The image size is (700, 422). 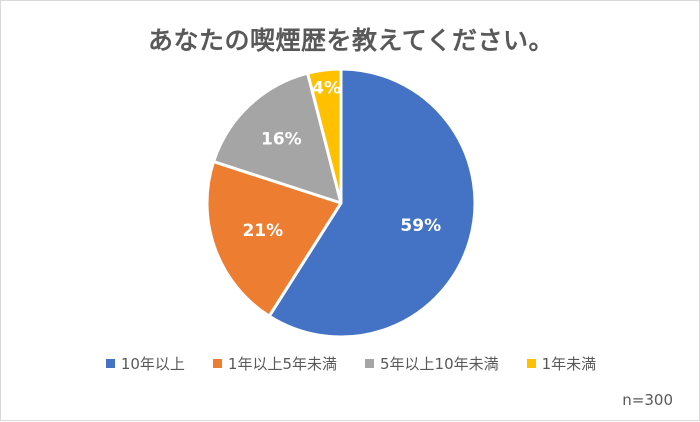 What do you see at coordinates (152, 364) in the screenshot?
I see `legend-label: 10年以上` at bounding box center [152, 364].